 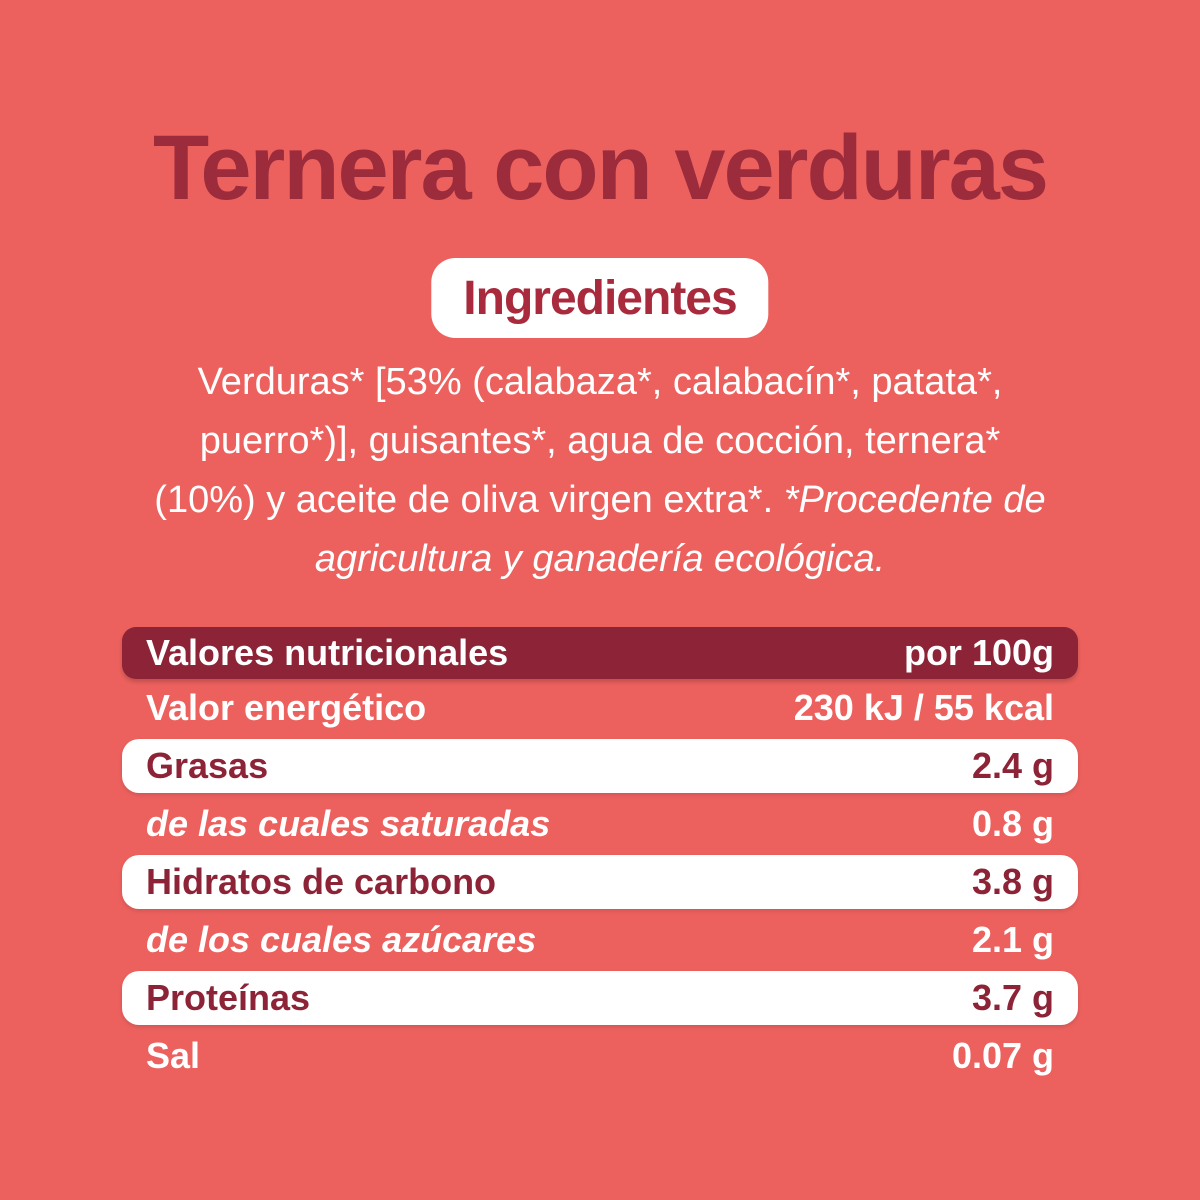 I want to click on table-row-salt: Sal 0.07 g, so click(x=600, y=1056).